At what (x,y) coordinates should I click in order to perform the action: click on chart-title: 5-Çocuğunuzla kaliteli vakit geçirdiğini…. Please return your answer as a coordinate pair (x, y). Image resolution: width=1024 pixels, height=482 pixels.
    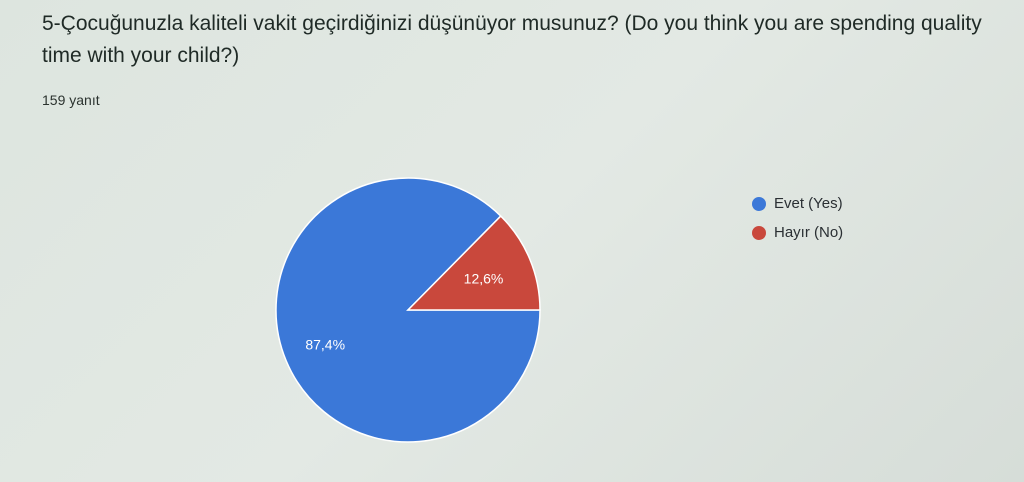
    Looking at the image, I should click on (512, 39).